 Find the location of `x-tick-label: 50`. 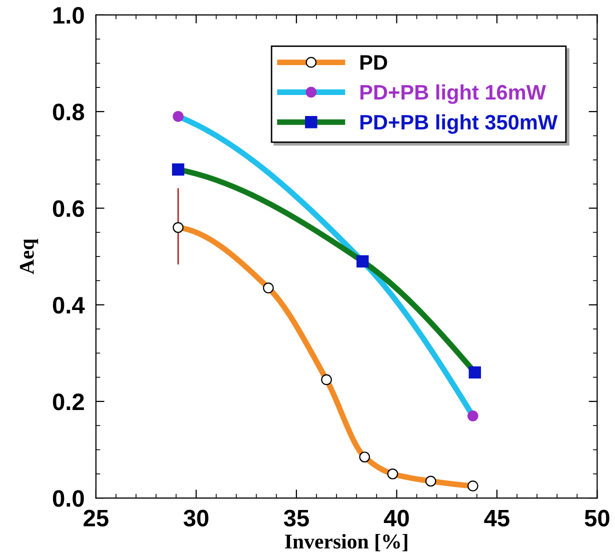

x-tick-label: 50 is located at coordinates (597, 518).